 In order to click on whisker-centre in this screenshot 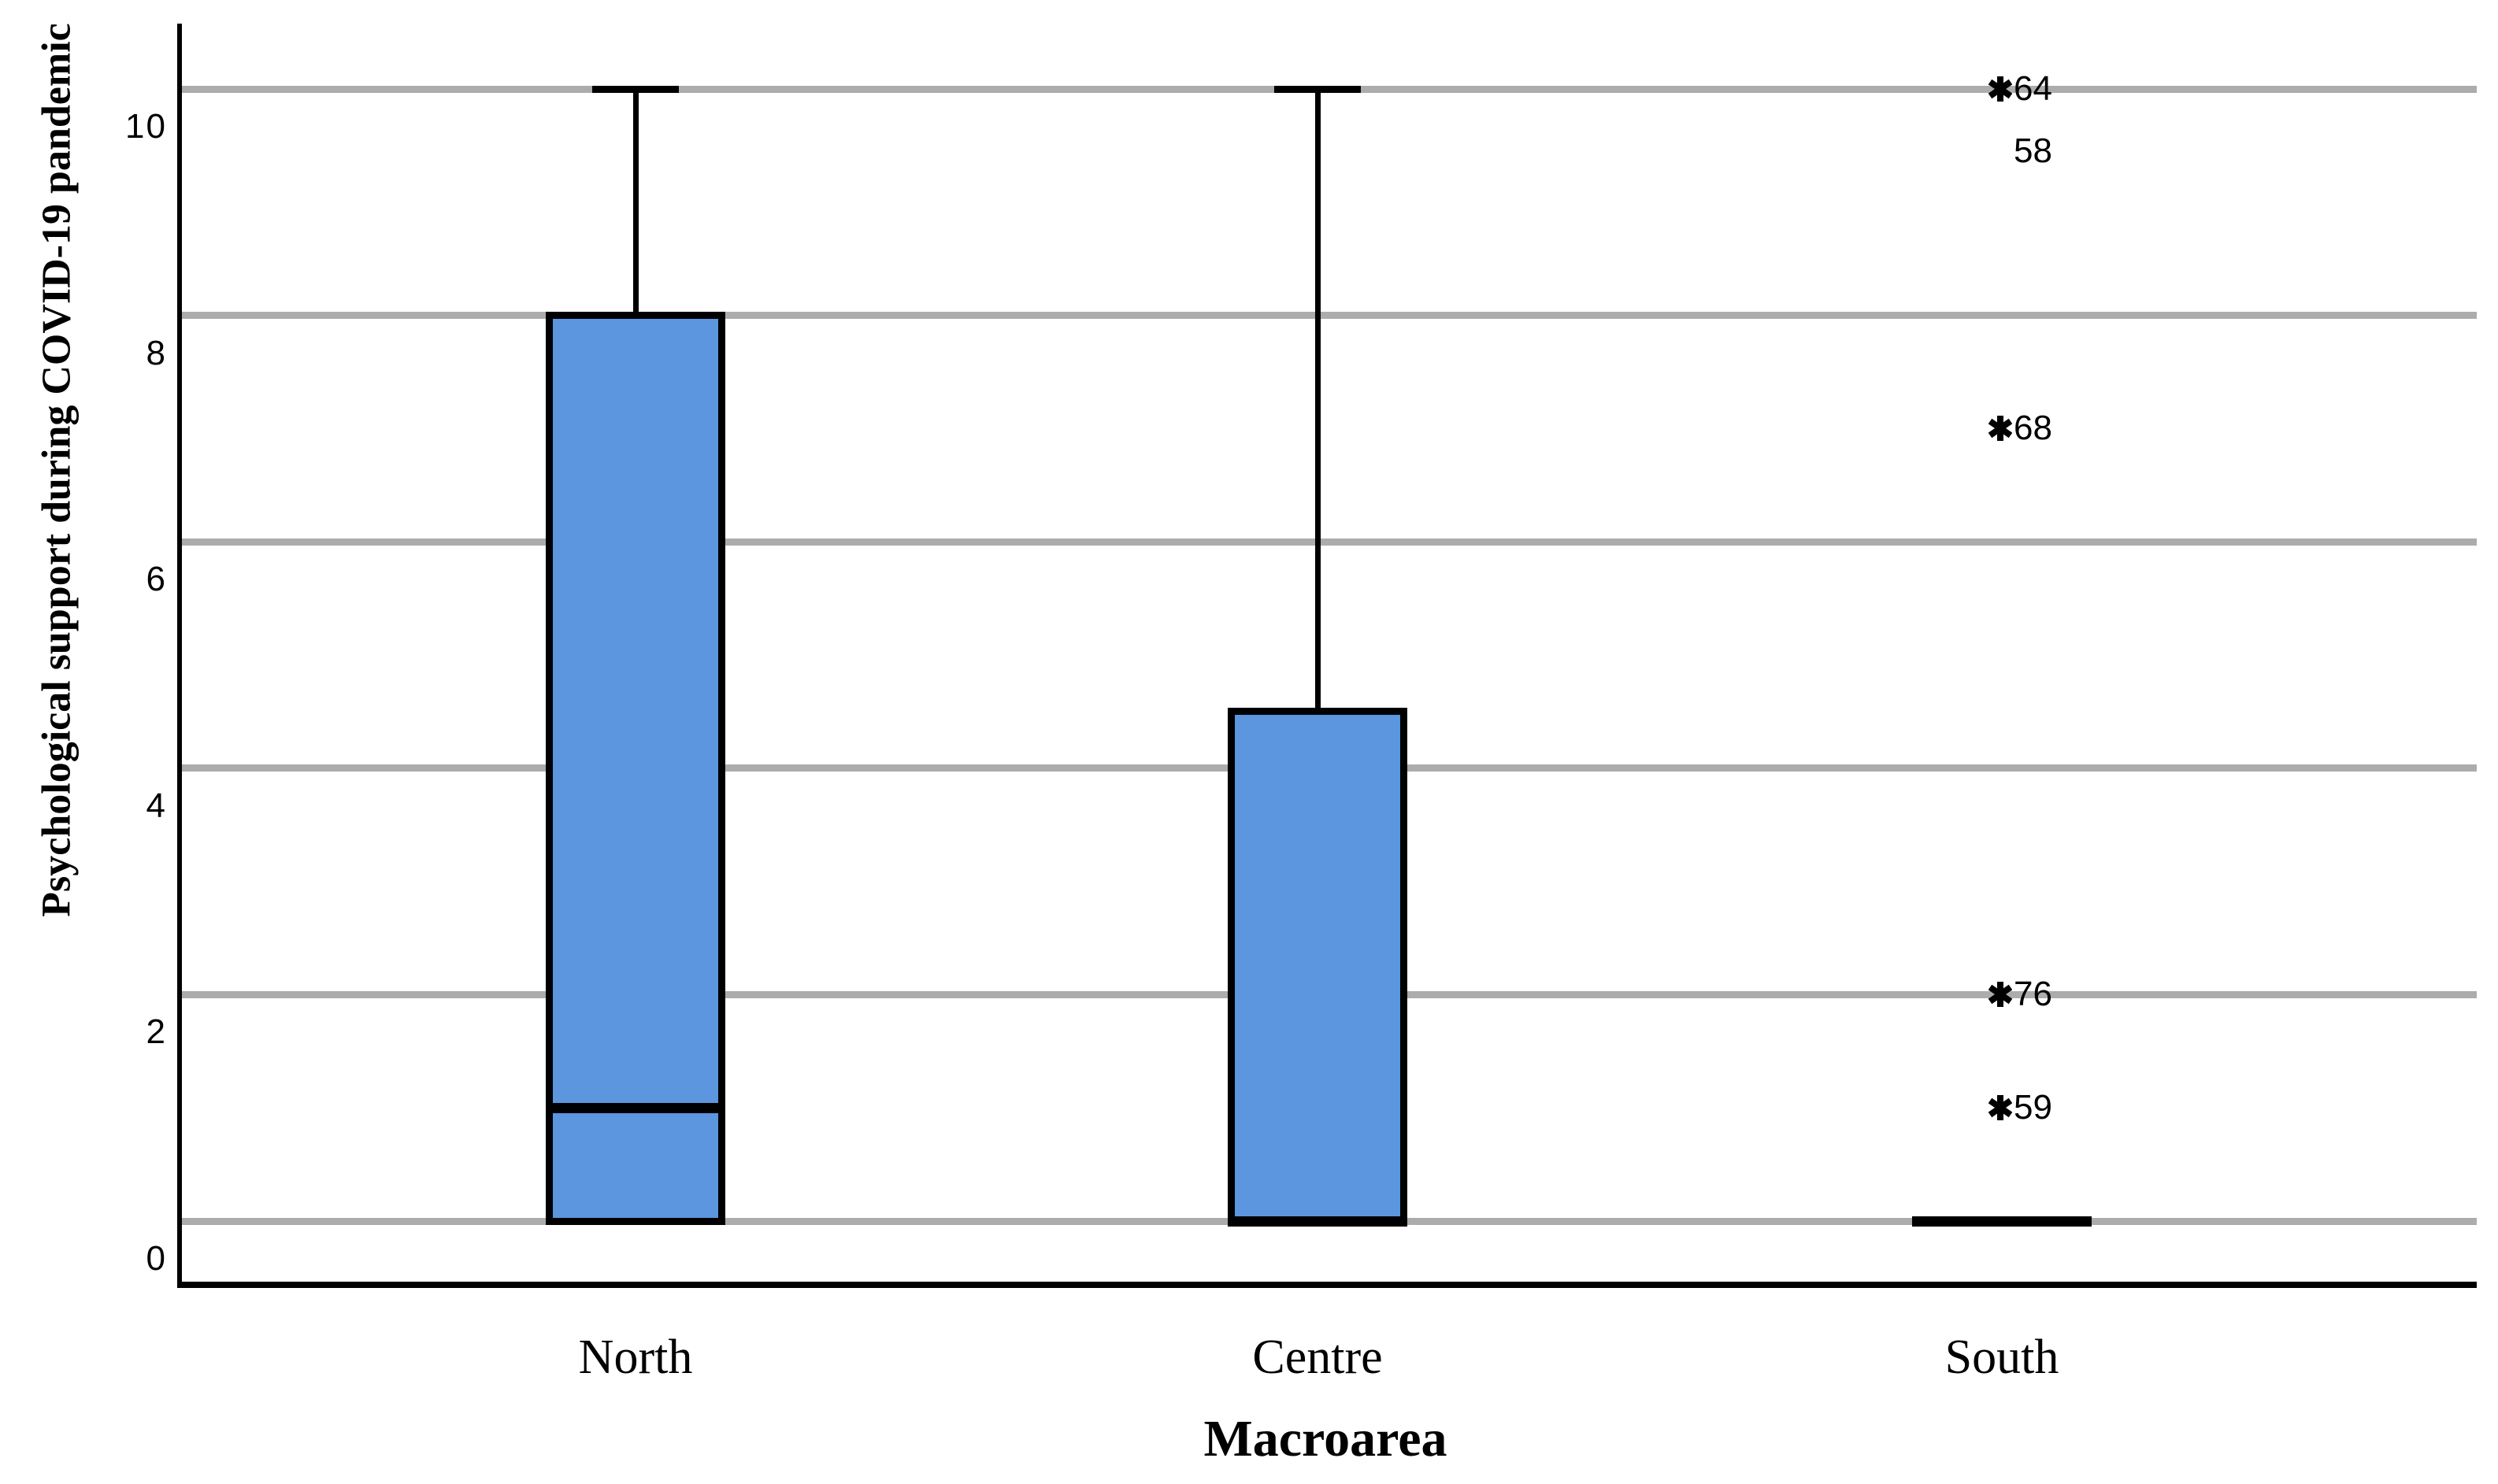, I will do `click(1317, 401)`.